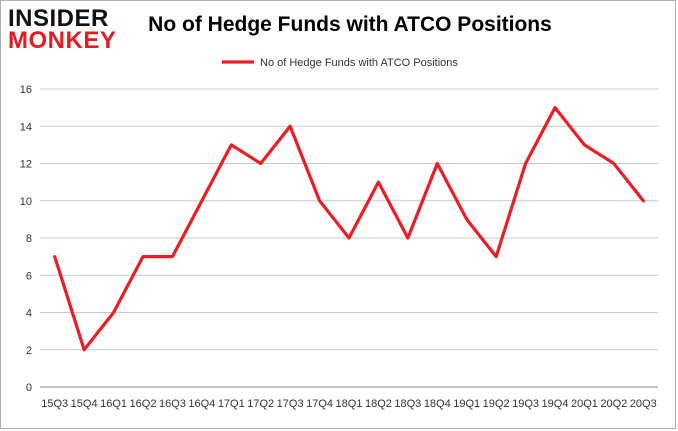 Image resolution: width=678 pixels, height=431 pixels. I want to click on x-tick-label: 19Q4, so click(555, 404).